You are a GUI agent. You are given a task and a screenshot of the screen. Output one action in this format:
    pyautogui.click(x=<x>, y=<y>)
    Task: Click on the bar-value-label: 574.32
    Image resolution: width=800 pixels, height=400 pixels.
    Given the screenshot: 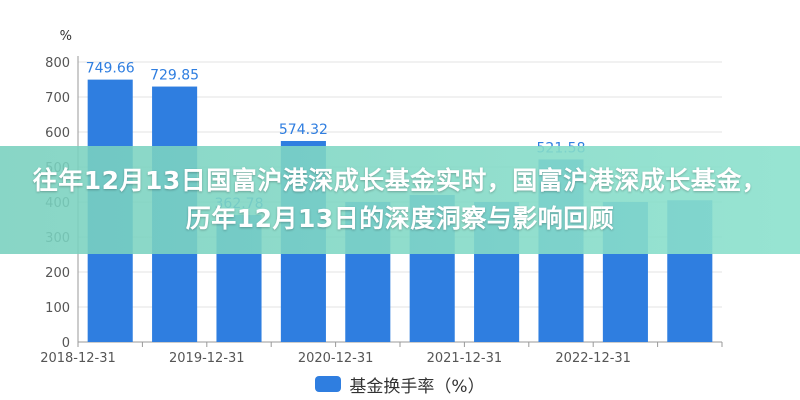 What is the action you would take?
    pyautogui.click(x=303, y=130)
    